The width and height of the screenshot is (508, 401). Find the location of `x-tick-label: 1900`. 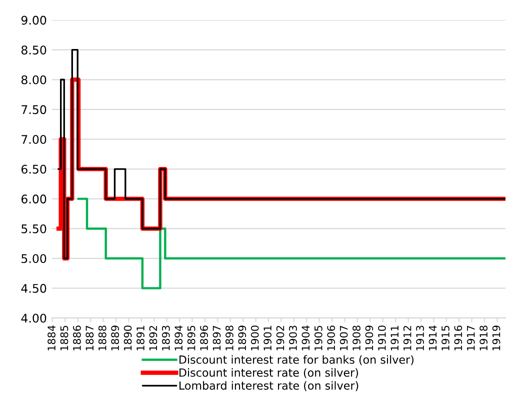

x-tick-label: 1900 is located at coordinates (254, 338).